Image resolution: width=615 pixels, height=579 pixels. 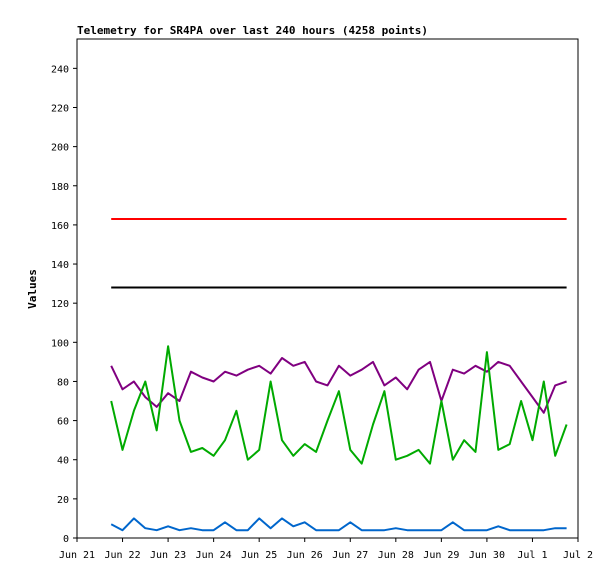 I want to click on y-tick-label: 60, so click(x=63, y=422).